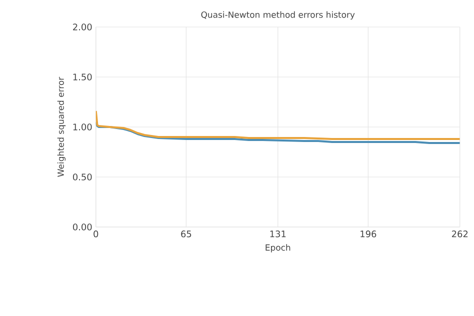  Describe the element at coordinates (368, 234) in the screenshot. I see `x-tick-label: 196` at that location.